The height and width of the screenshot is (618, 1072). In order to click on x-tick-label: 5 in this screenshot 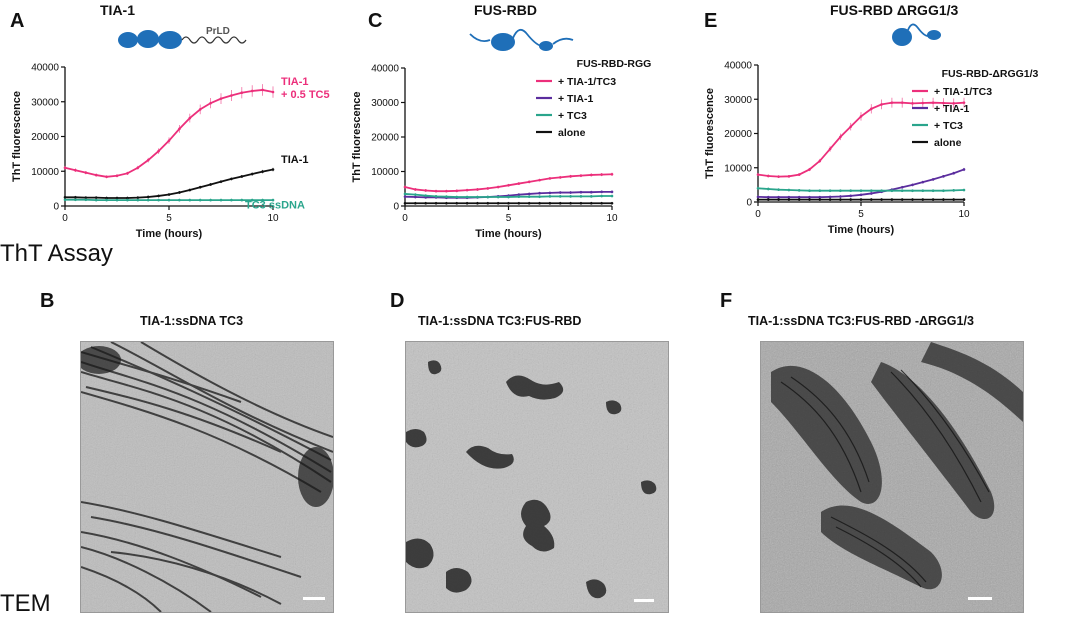, I will do `click(169, 218)`.